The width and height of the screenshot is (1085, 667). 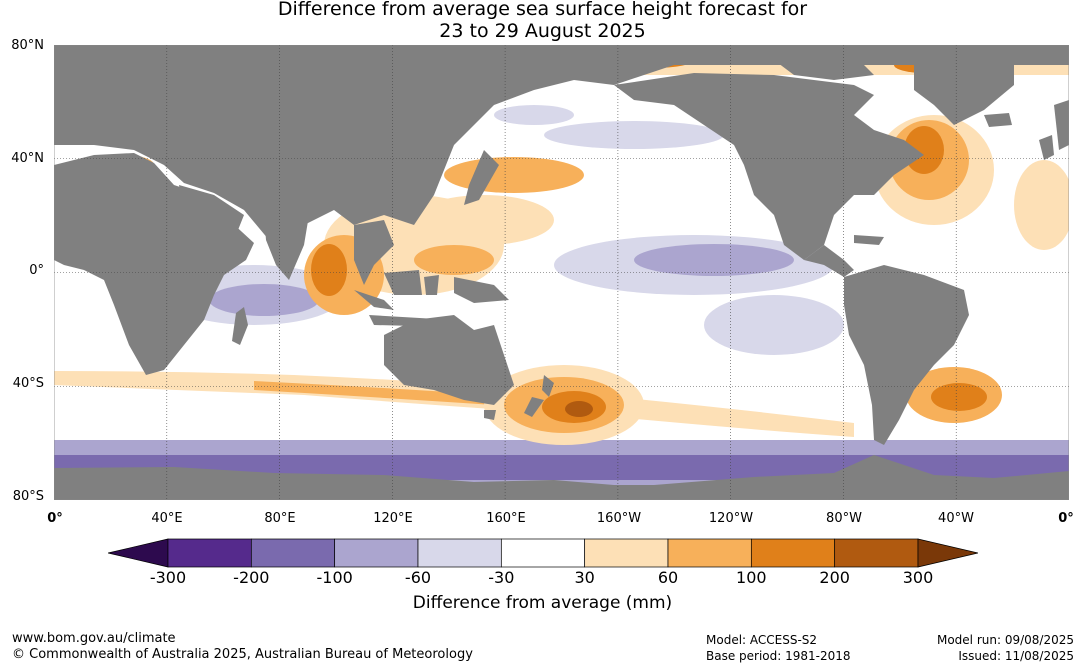 What do you see at coordinates (418, 577) in the screenshot?
I see `colorbar-tick-label: -60` at bounding box center [418, 577].